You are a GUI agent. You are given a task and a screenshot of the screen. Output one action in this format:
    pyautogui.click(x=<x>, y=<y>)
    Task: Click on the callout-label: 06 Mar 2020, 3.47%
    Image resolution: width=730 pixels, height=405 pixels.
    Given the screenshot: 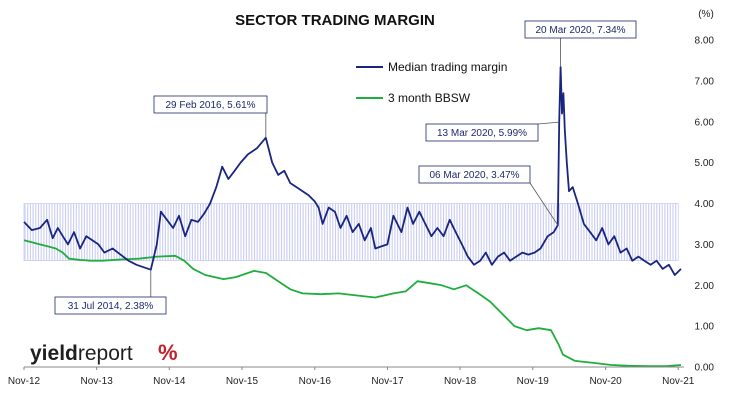 What is the action you would take?
    pyautogui.click(x=474, y=175)
    